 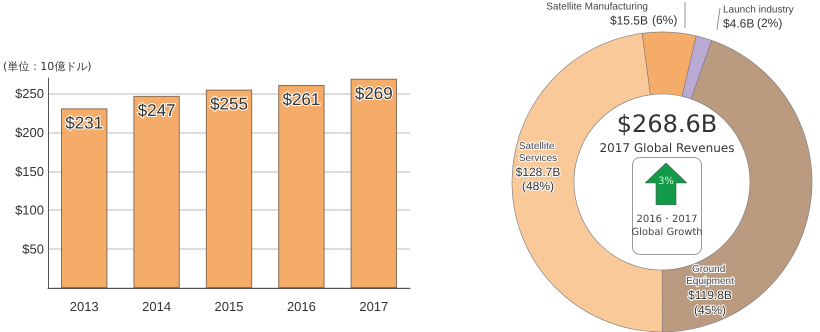 I want to click on data-label: $269, so click(x=373, y=93).